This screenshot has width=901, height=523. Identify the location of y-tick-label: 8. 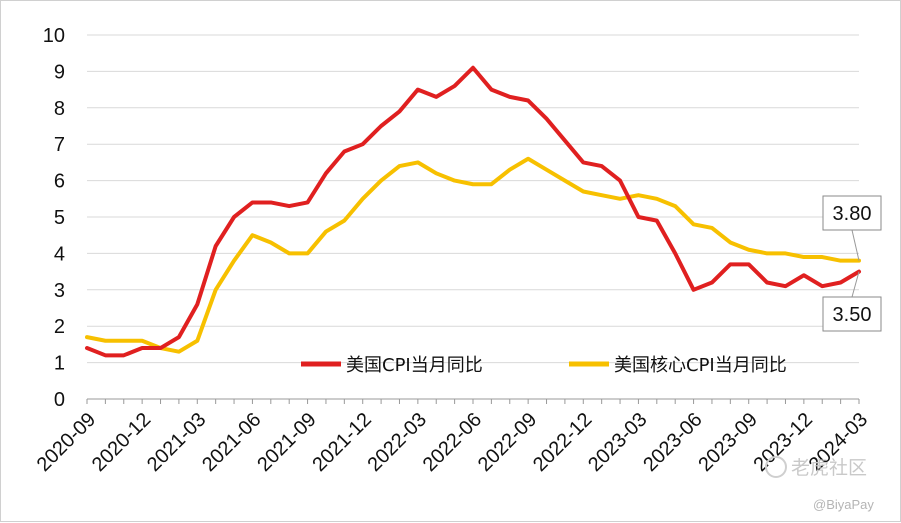
(59, 109).